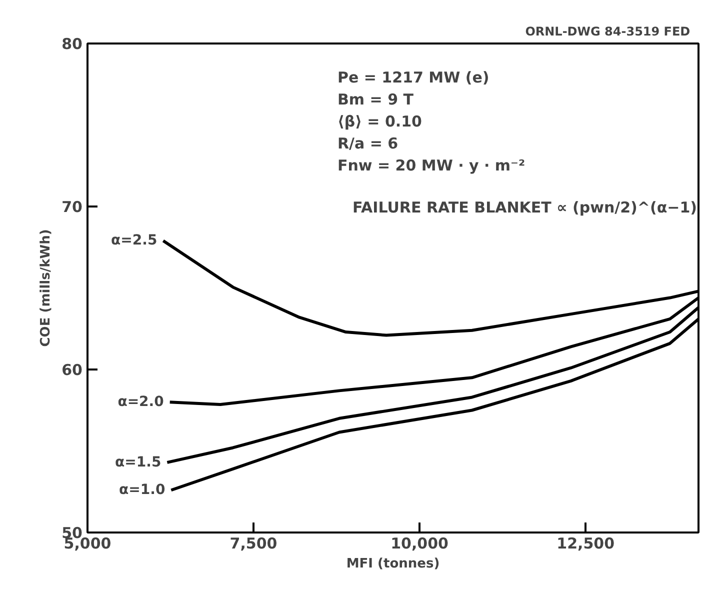  Describe the element at coordinates (393, 564) in the screenshot. I see `x-axis-title: MFI (tonnes)` at that location.